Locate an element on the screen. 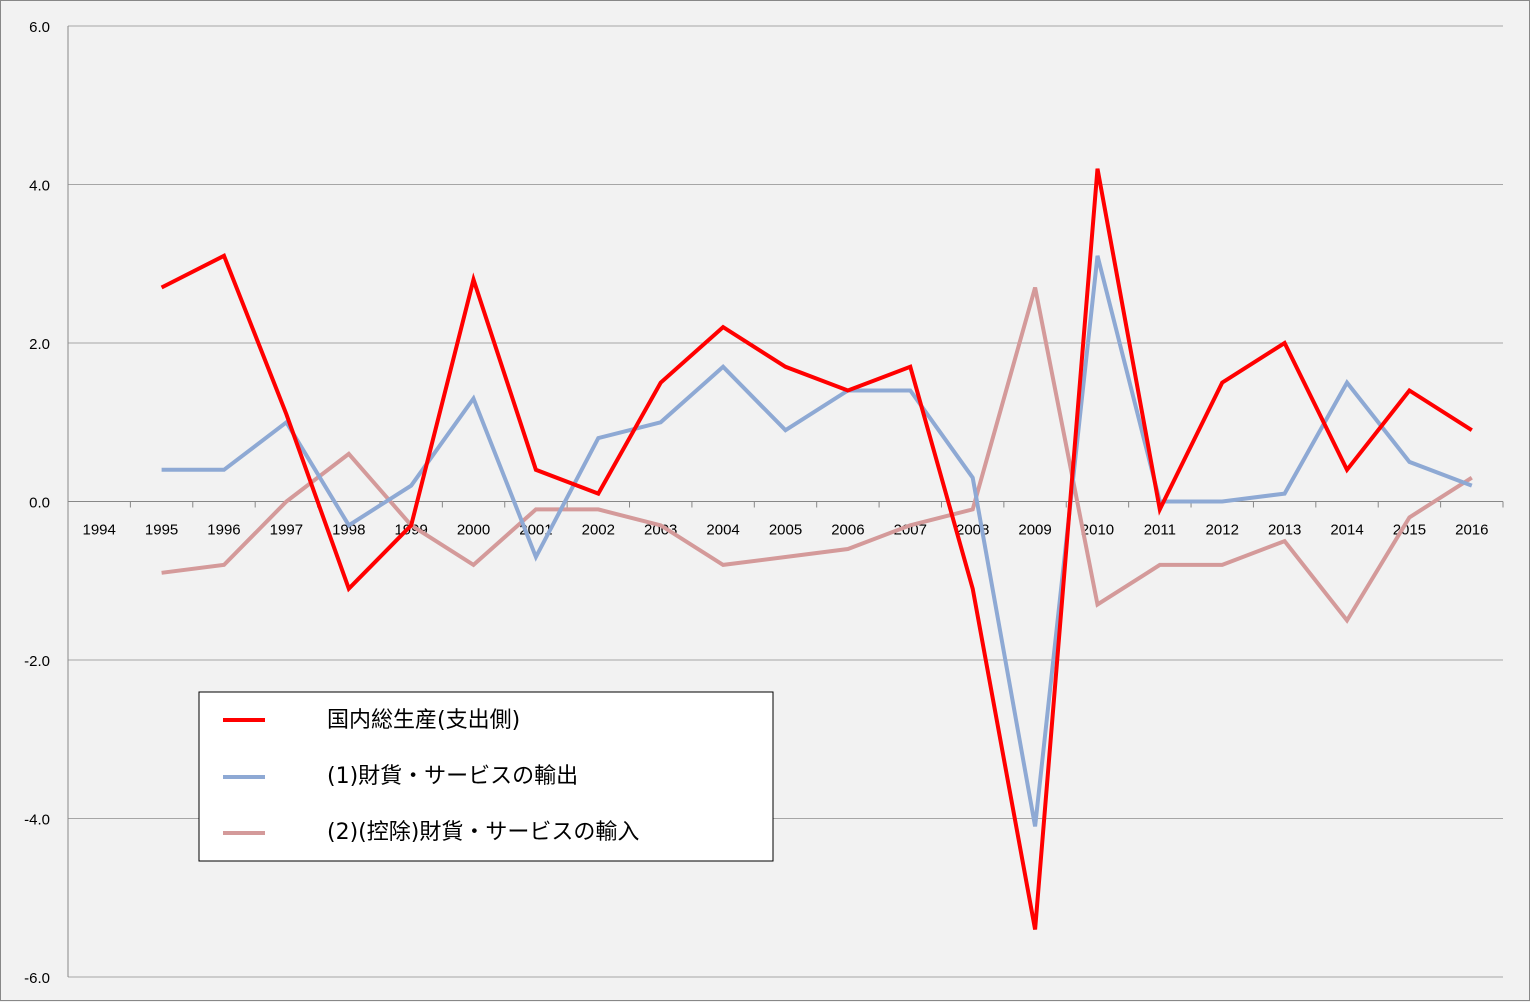 The image size is (1530, 1002). y-axis-tick-labels: 6.0 4.0 2.0 0.0 -2.0 -4.0 -6.0 is located at coordinates (37, 503).